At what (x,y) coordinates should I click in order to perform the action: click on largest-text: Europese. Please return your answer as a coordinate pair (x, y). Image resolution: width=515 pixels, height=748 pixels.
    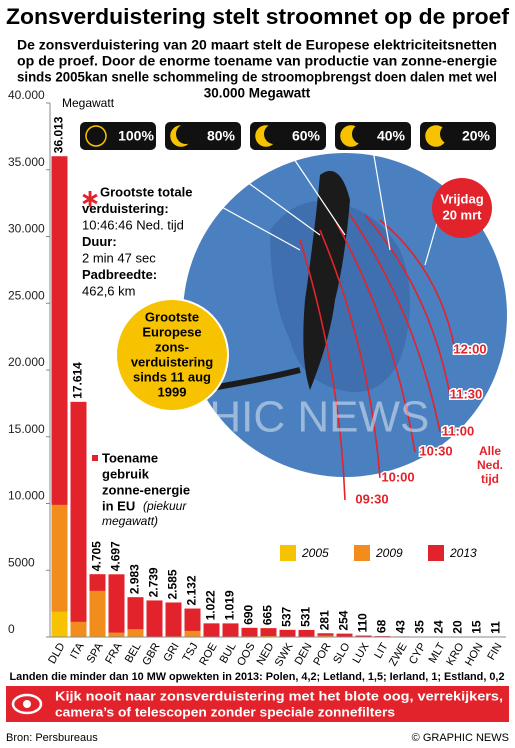
    Looking at the image, I should click on (171, 331).